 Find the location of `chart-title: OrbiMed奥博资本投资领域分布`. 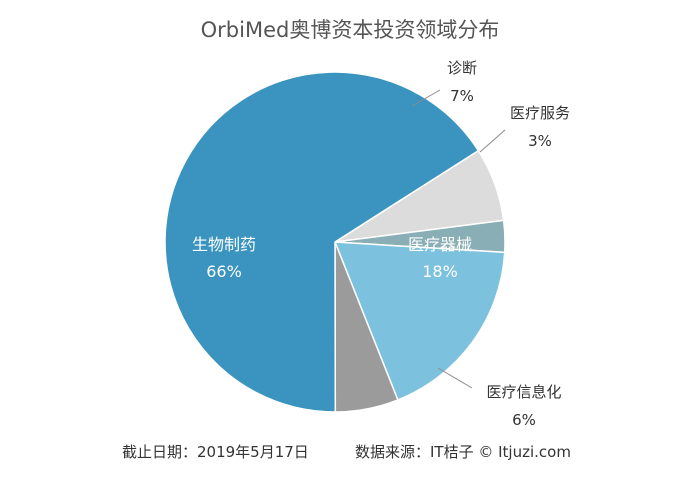

chart-title: OrbiMed奥博资本投资领域分布 is located at coordinates (350, 30).